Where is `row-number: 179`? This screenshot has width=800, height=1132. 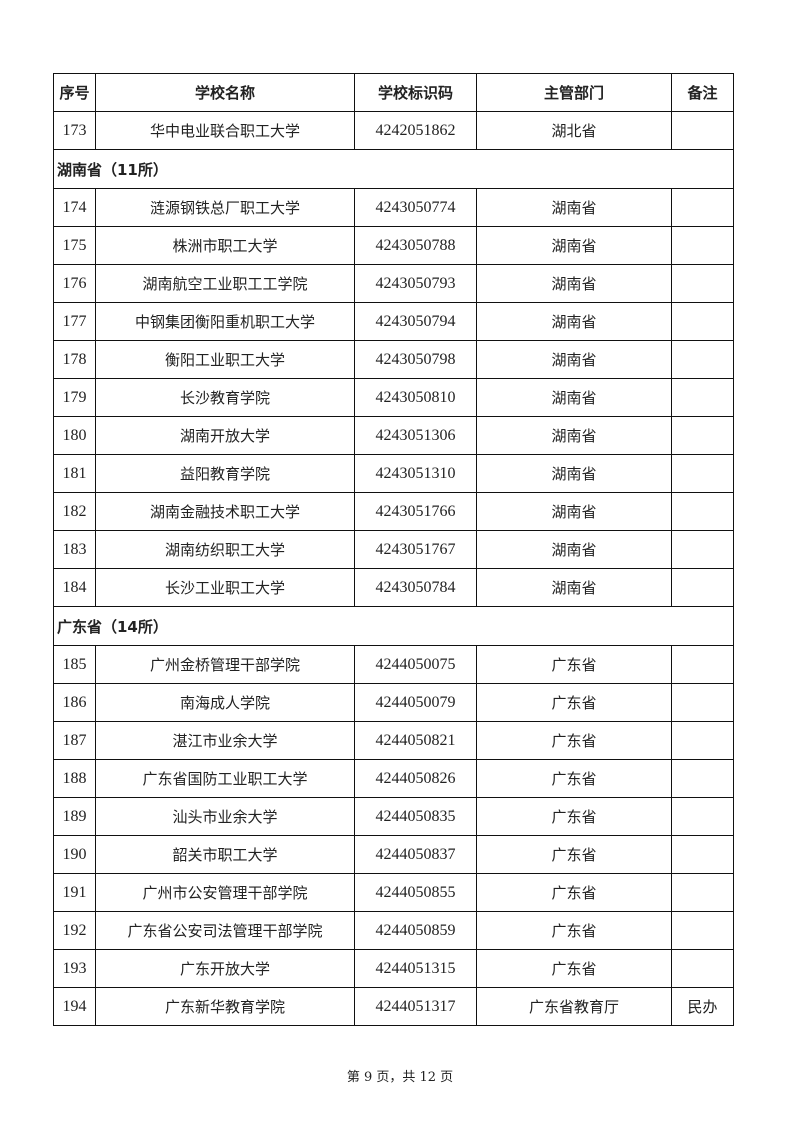
row-number: 179 is located at coordinates (74, 397).